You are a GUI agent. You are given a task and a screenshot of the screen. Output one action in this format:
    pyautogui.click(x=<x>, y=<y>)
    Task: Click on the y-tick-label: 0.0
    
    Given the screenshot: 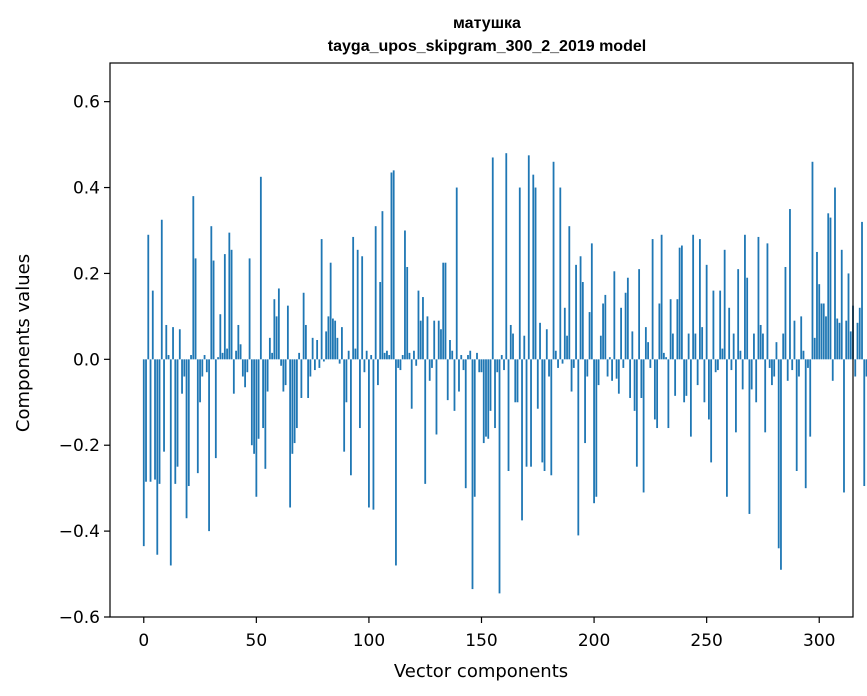 What is the action you would take?
    pyautogui.click(x=86, y=360)
    